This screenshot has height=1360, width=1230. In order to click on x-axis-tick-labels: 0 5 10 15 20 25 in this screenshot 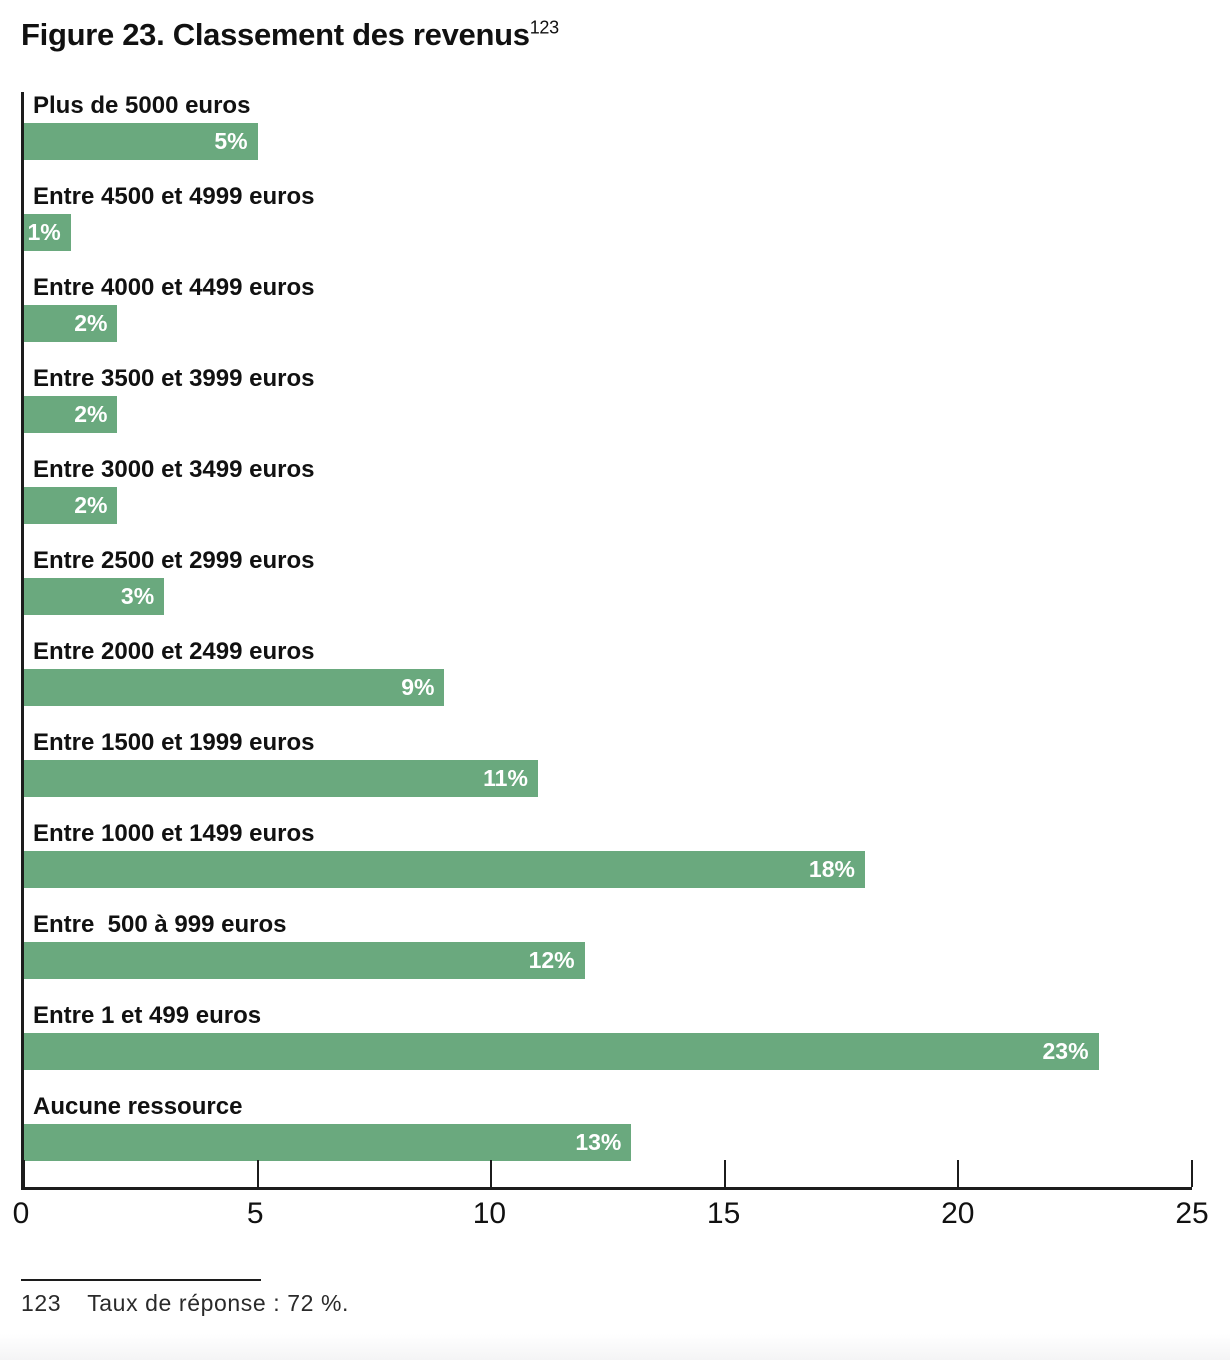, I will do `click(611, 1214)`.